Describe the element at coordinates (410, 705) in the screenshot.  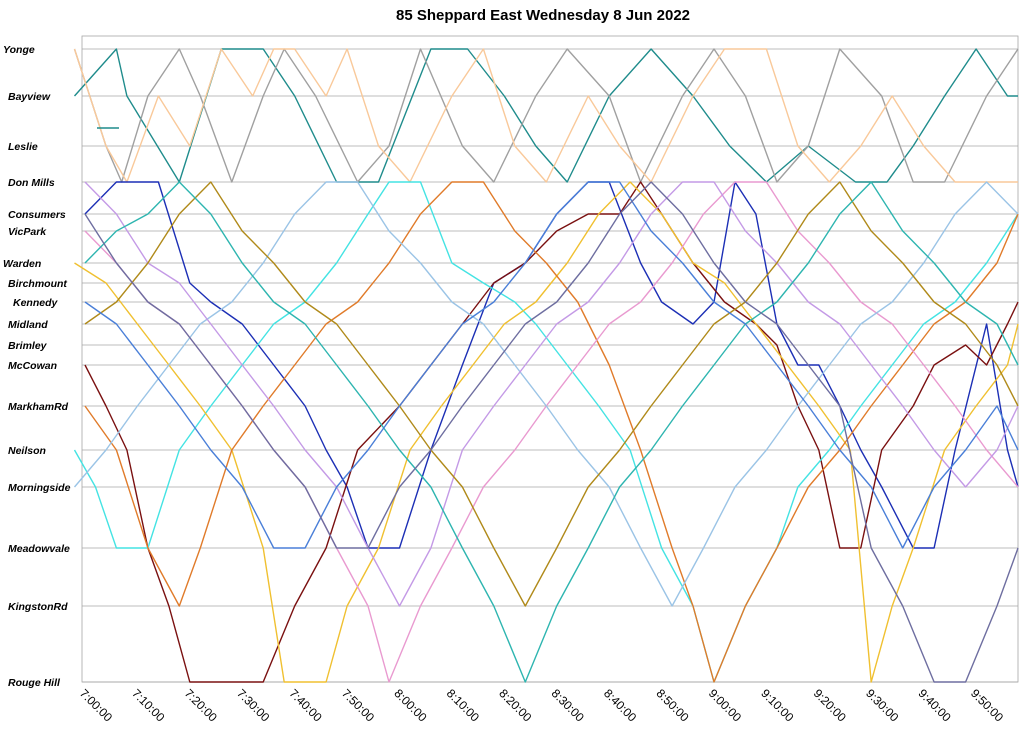
I see `x-tick-label: 8:00:00` at that location.